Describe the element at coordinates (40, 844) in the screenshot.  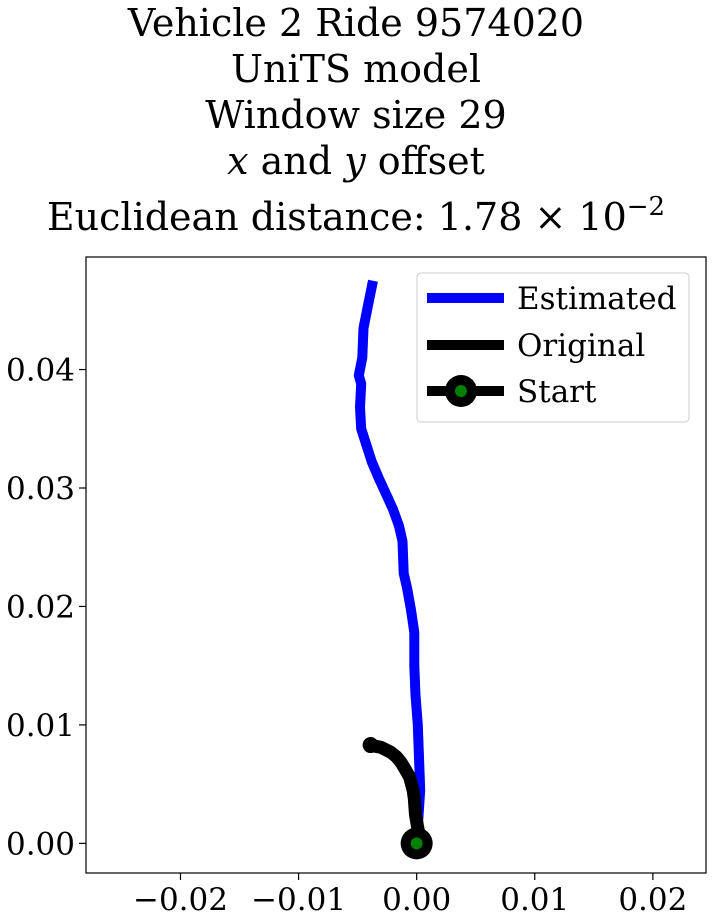
I see `y-tick-label: 0.00` at that location.